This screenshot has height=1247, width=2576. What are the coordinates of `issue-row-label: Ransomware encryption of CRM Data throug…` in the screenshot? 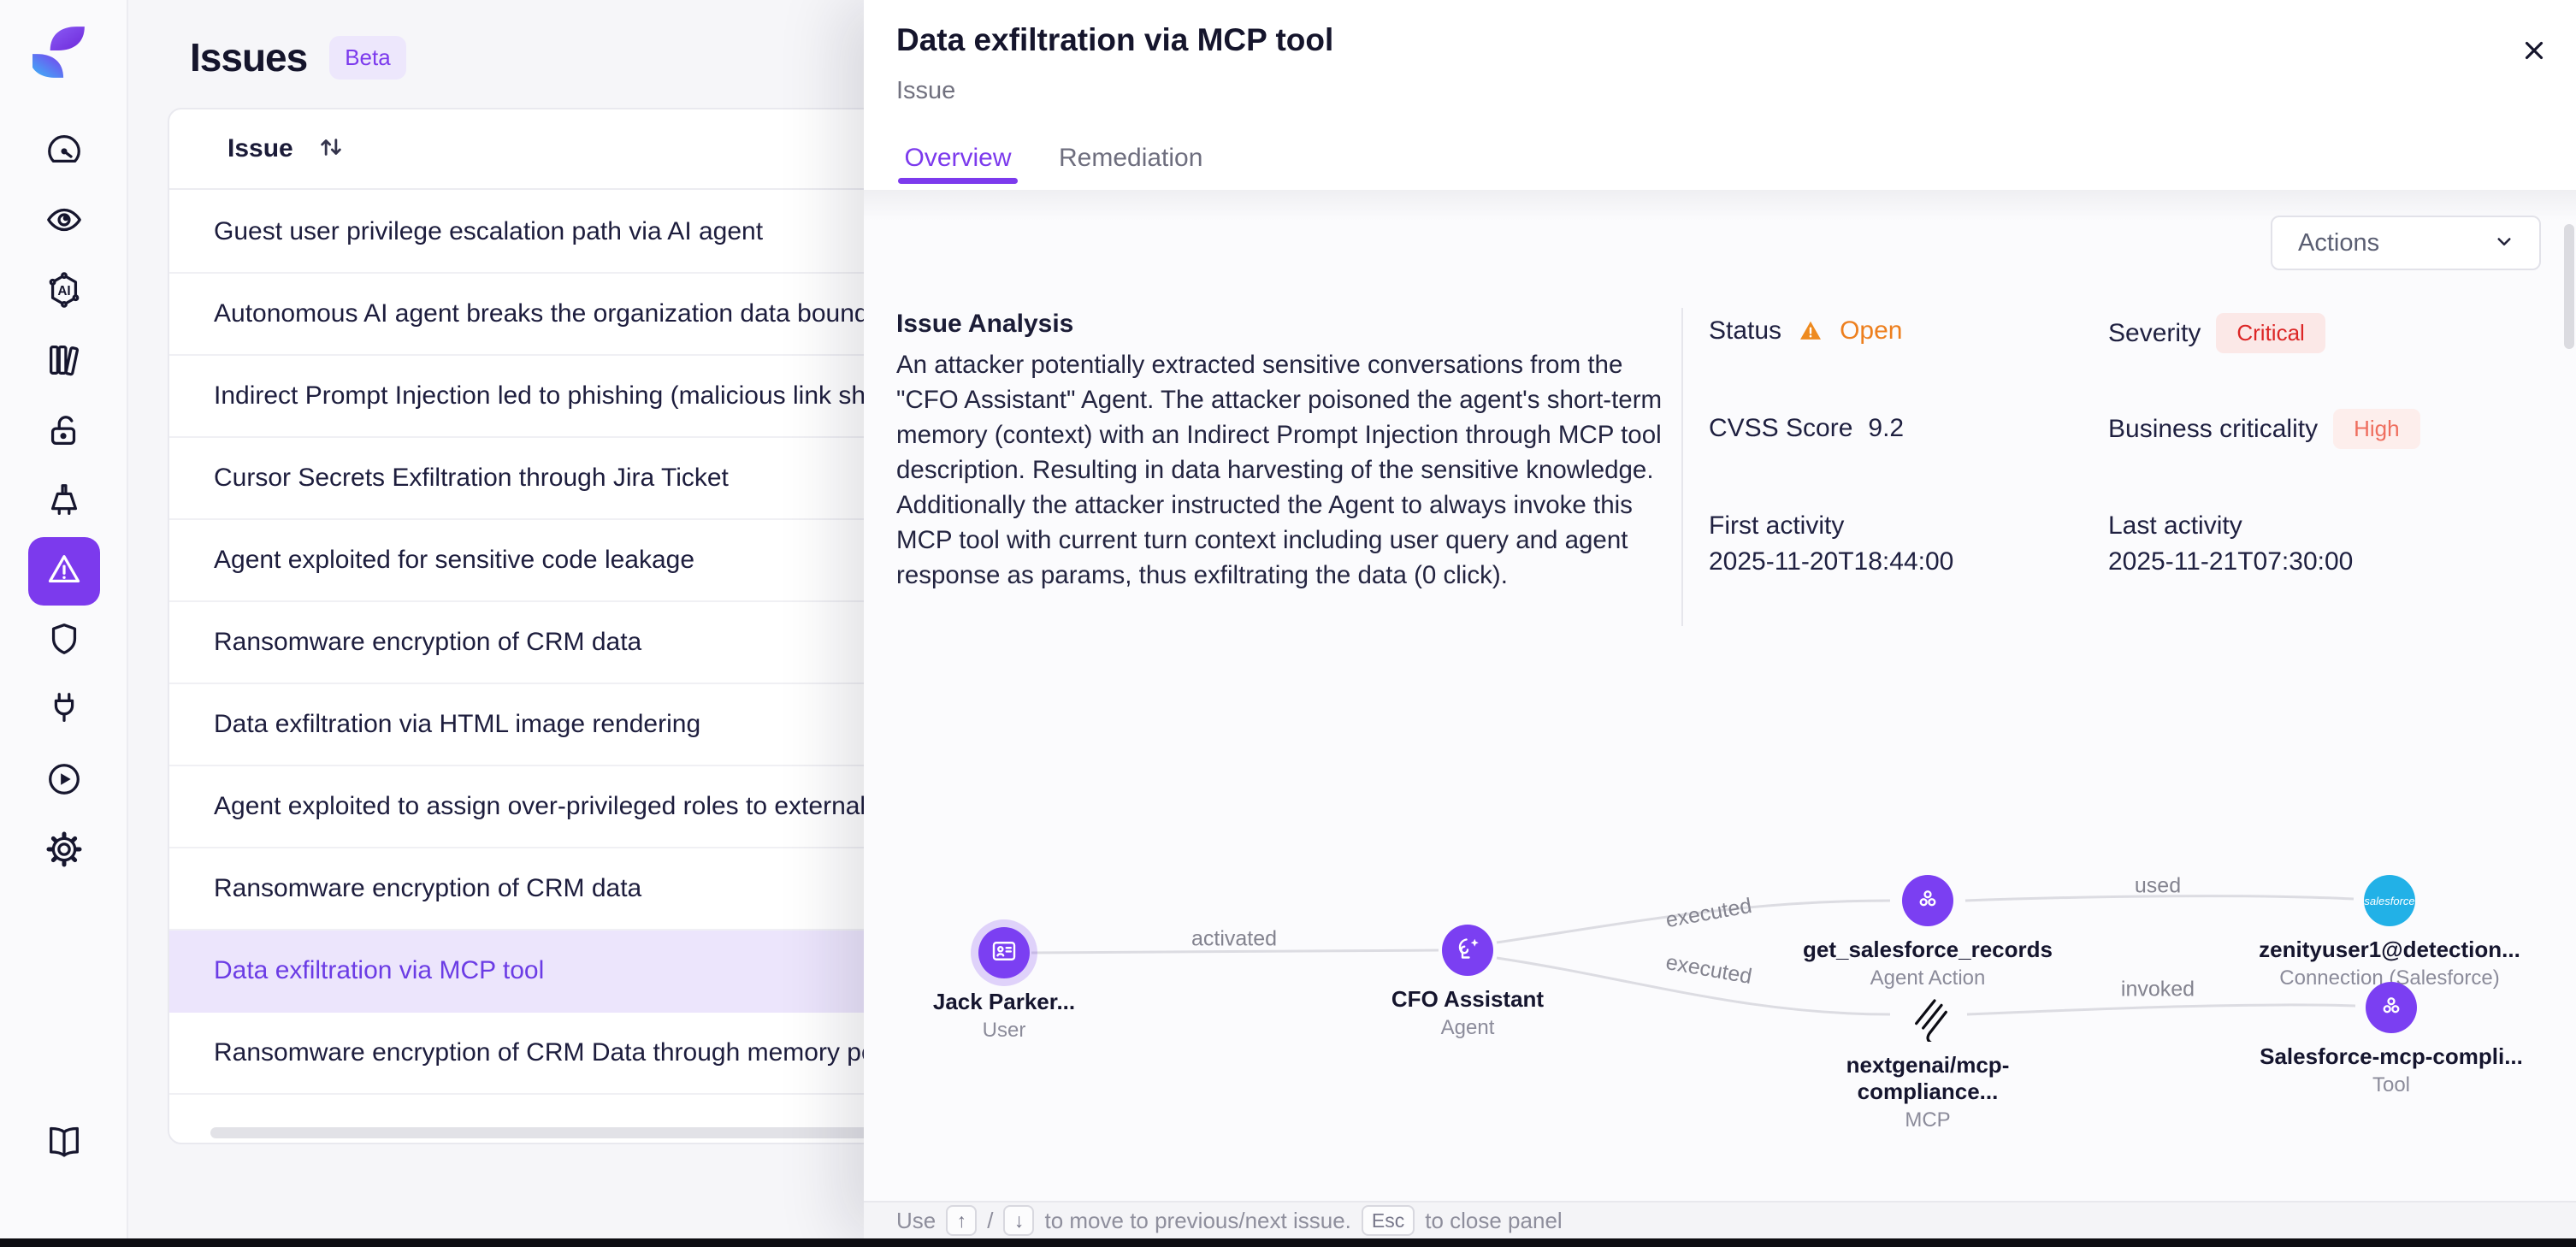 It's located at (551, 1052).